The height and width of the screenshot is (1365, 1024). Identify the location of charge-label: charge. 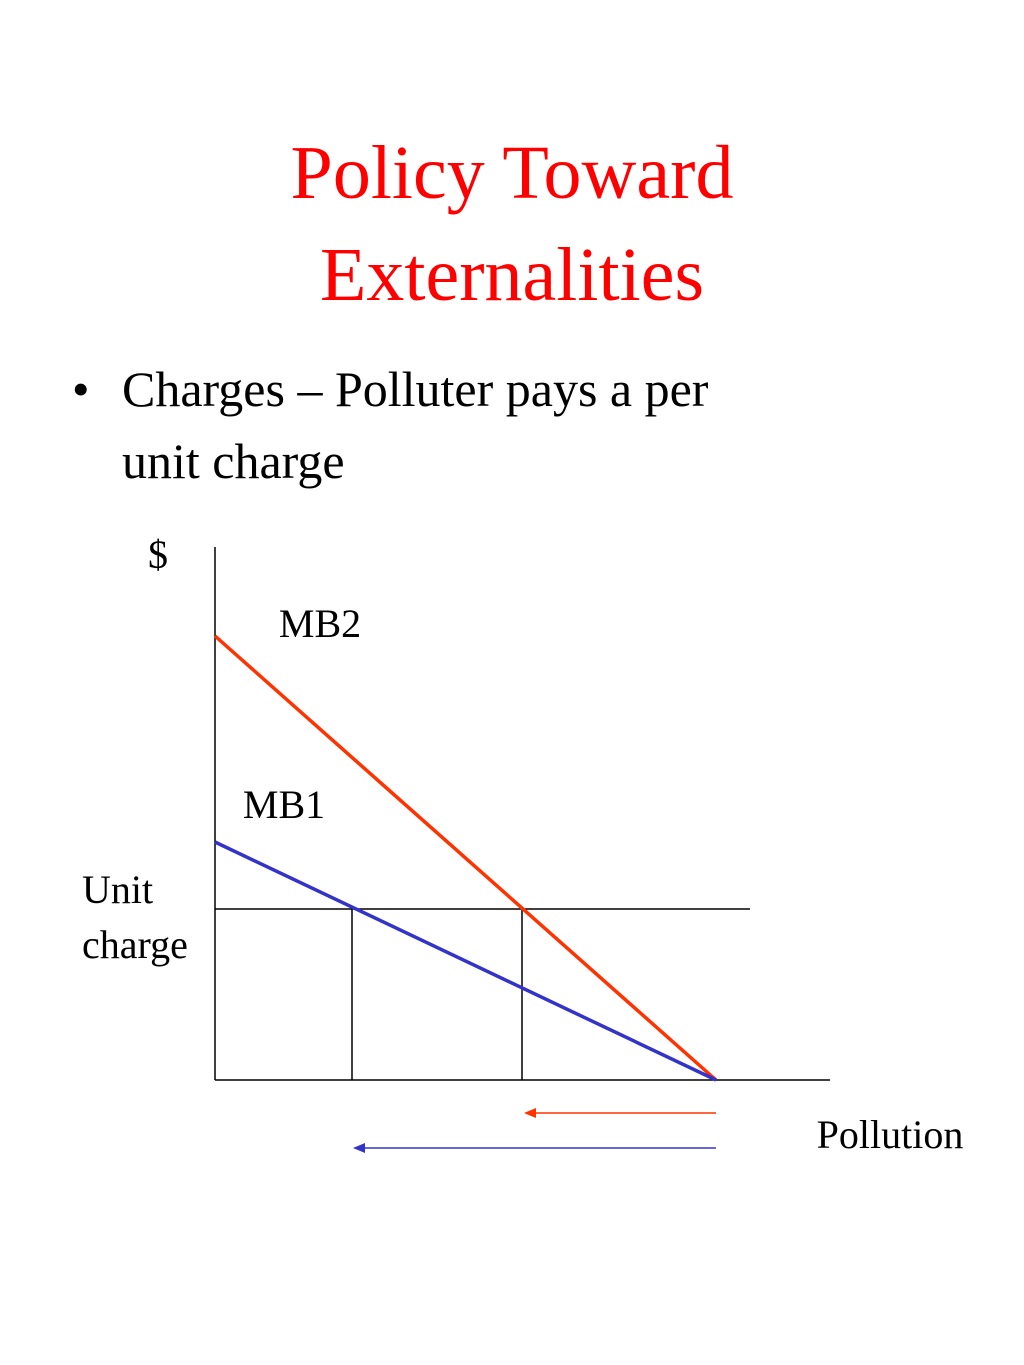
(135, 944).